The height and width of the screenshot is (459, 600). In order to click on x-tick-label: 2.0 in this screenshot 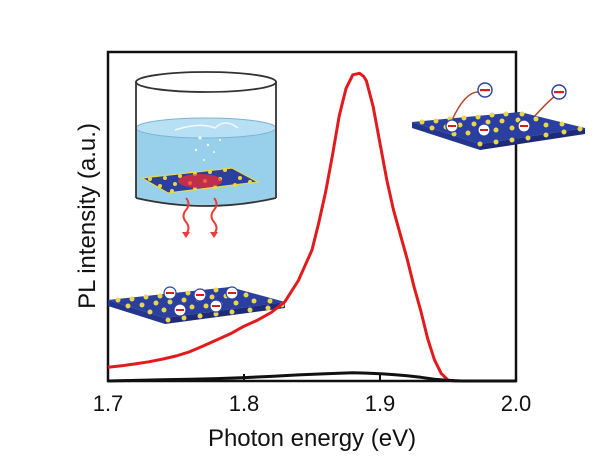, I will do `click(516, 403)`.